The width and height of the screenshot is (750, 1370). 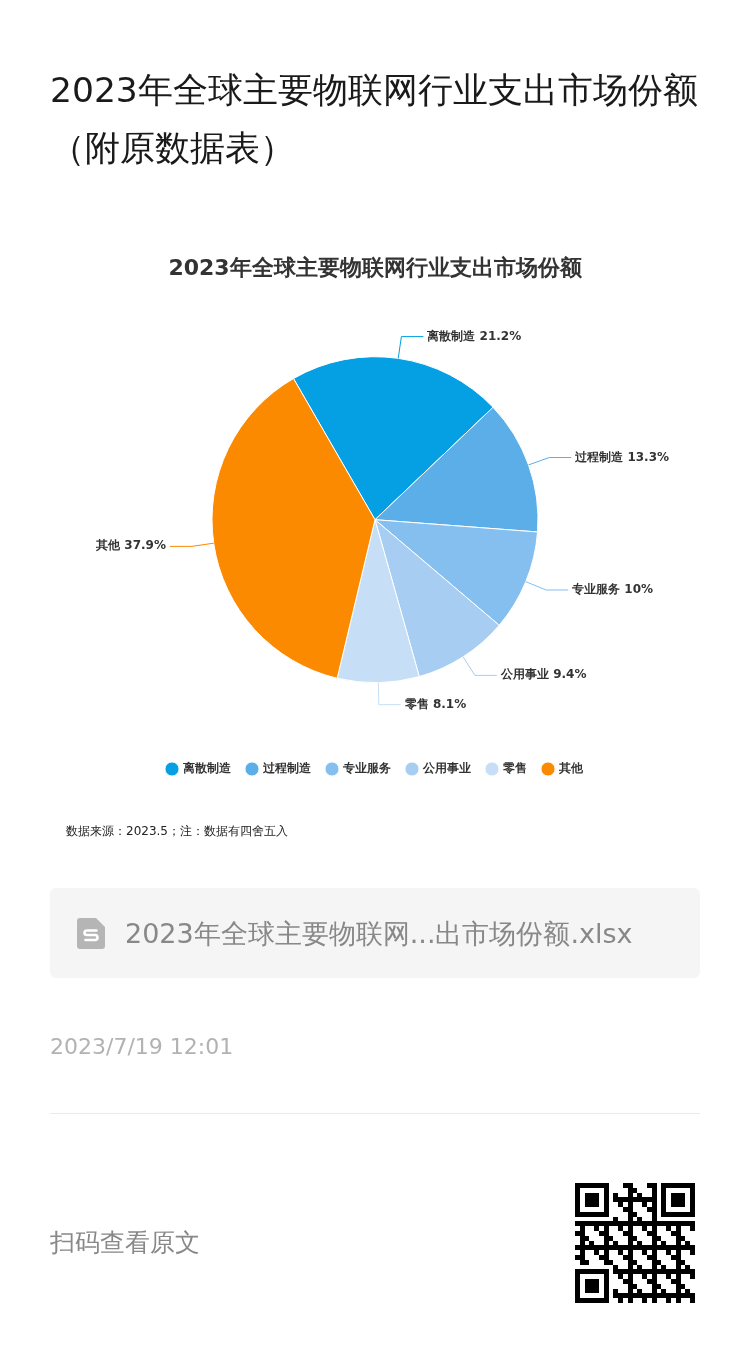 I want to click on category-label: 其他 37.9%, so click(x=131, y=545).